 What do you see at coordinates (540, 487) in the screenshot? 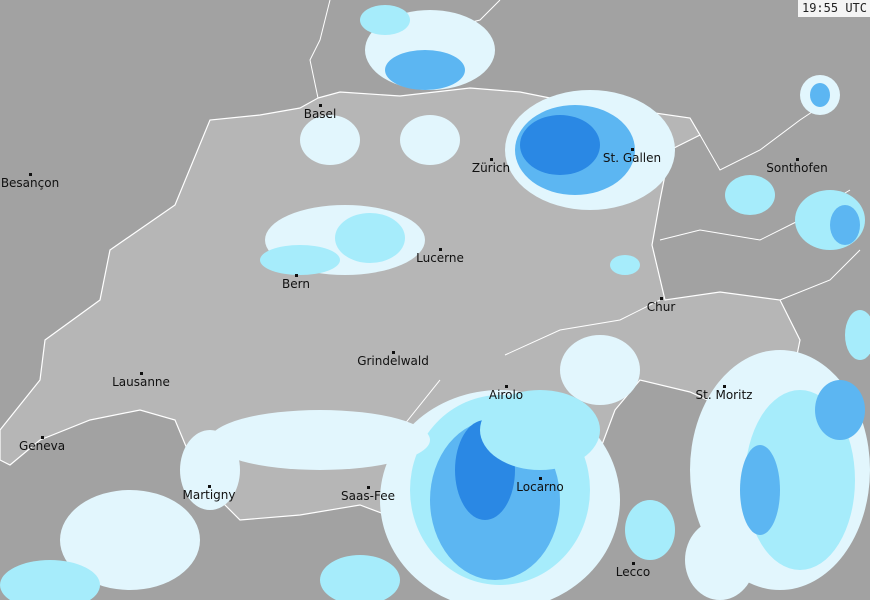
I see `city-label: Locarno` at bounding box center [540, 487].